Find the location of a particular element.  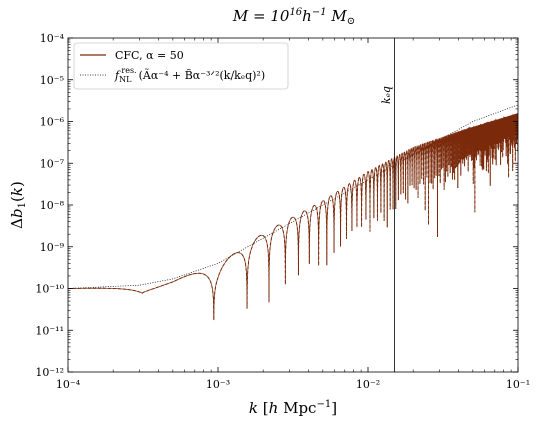

y-tick-label: 10⁻⁴ is located at coordinates (52, 38).